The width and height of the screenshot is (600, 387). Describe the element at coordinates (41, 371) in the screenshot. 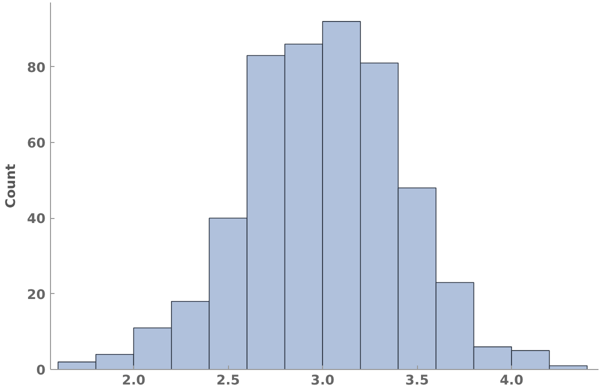

I see `y-tick-label: 0` at that location.